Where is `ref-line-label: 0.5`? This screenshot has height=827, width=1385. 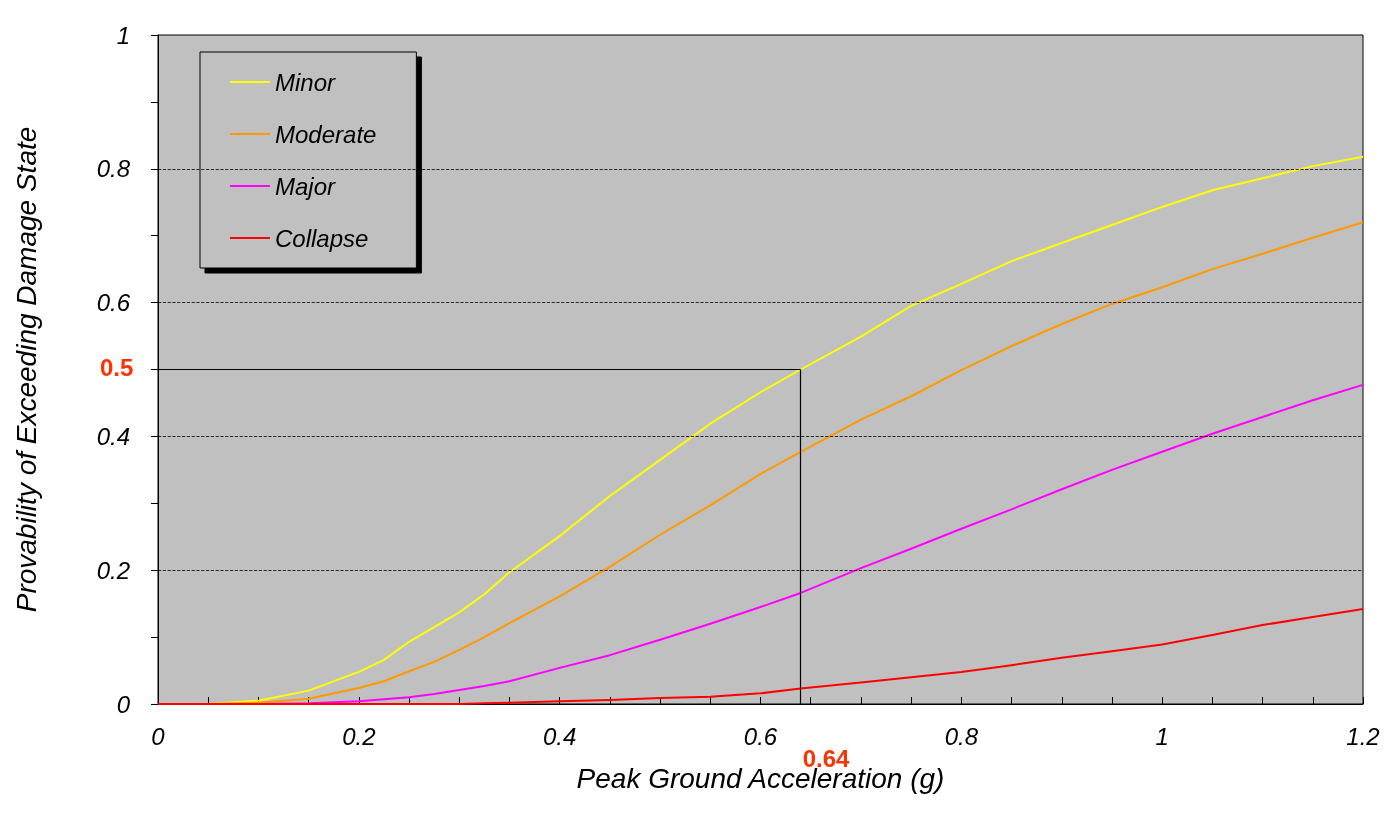 ref-line-label: 0.5 is located at coordinates (117, 367).